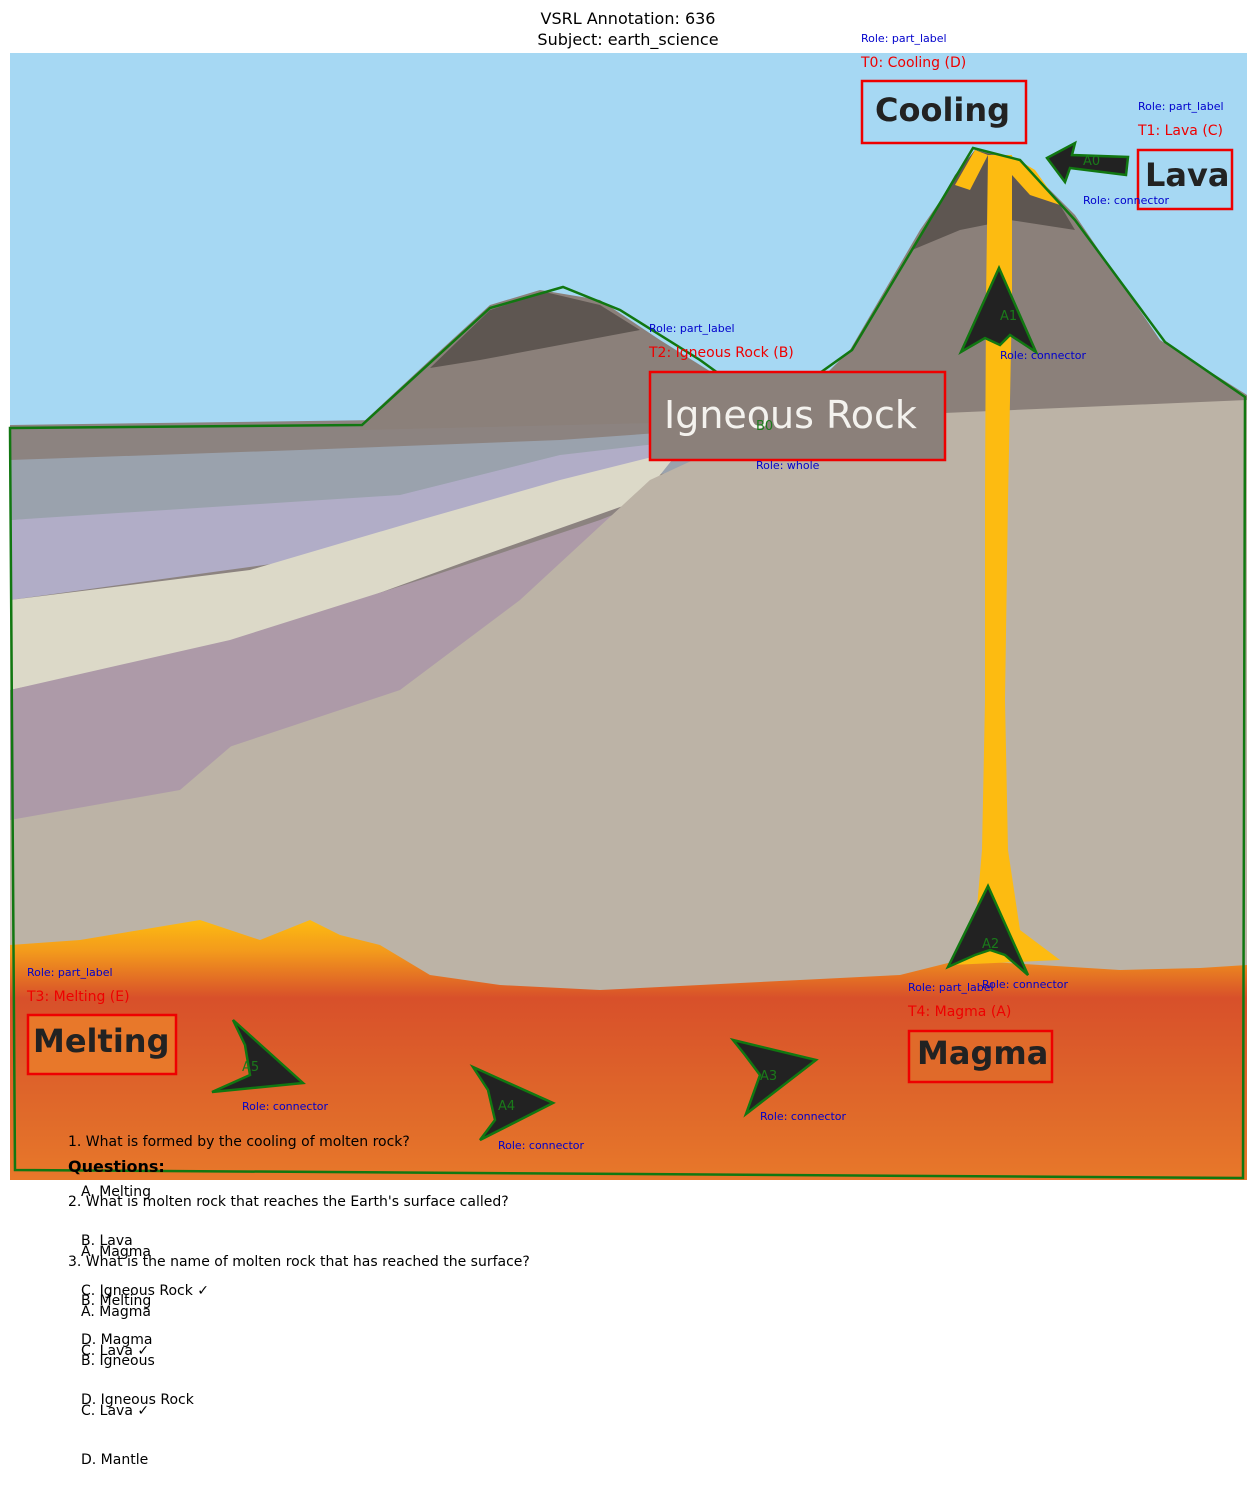 The width and height of the screenshot is (1256, 1485). I want to click on t0-tag: T0: Cooling (D), so click(913, 63).